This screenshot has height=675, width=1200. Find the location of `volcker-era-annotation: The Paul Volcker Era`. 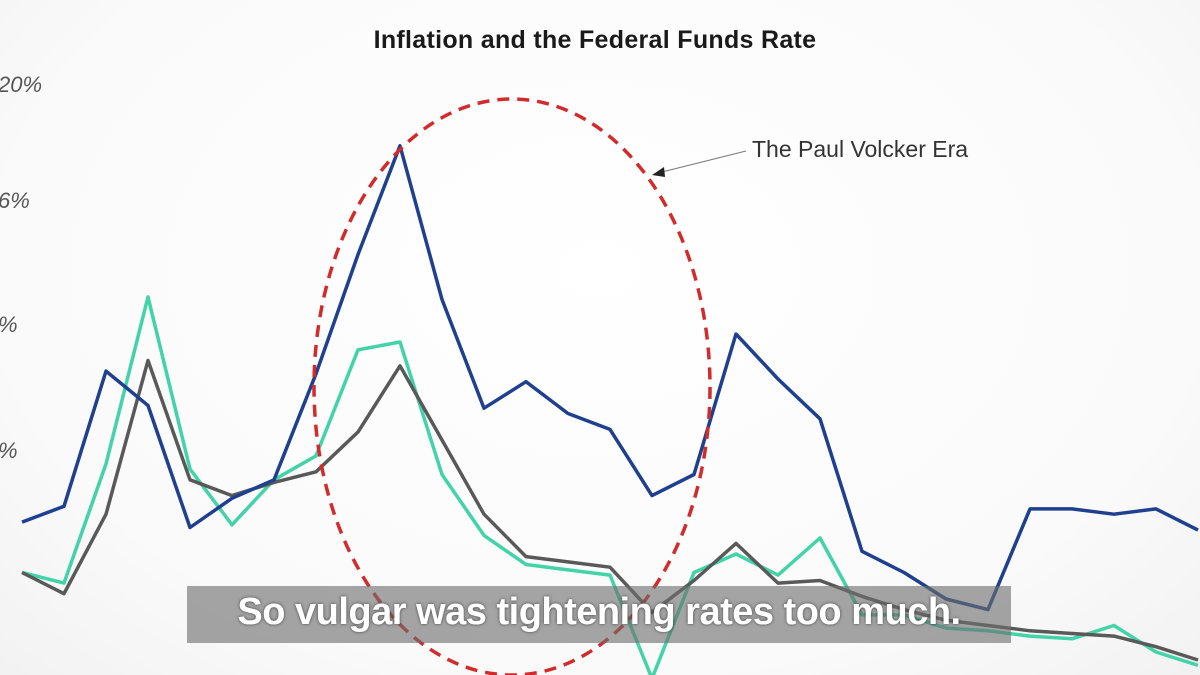

volcker-era-annotation: The Paul Volcker Era is located at coordinates (860, 149).